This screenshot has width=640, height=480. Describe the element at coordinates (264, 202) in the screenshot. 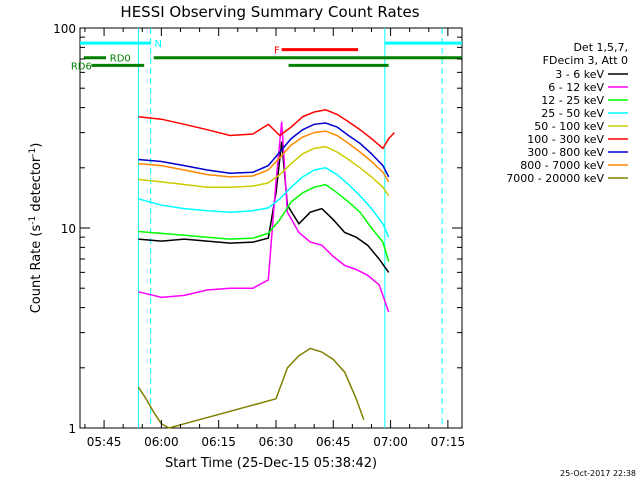

I see `series-line-25-50-kev` at that location.